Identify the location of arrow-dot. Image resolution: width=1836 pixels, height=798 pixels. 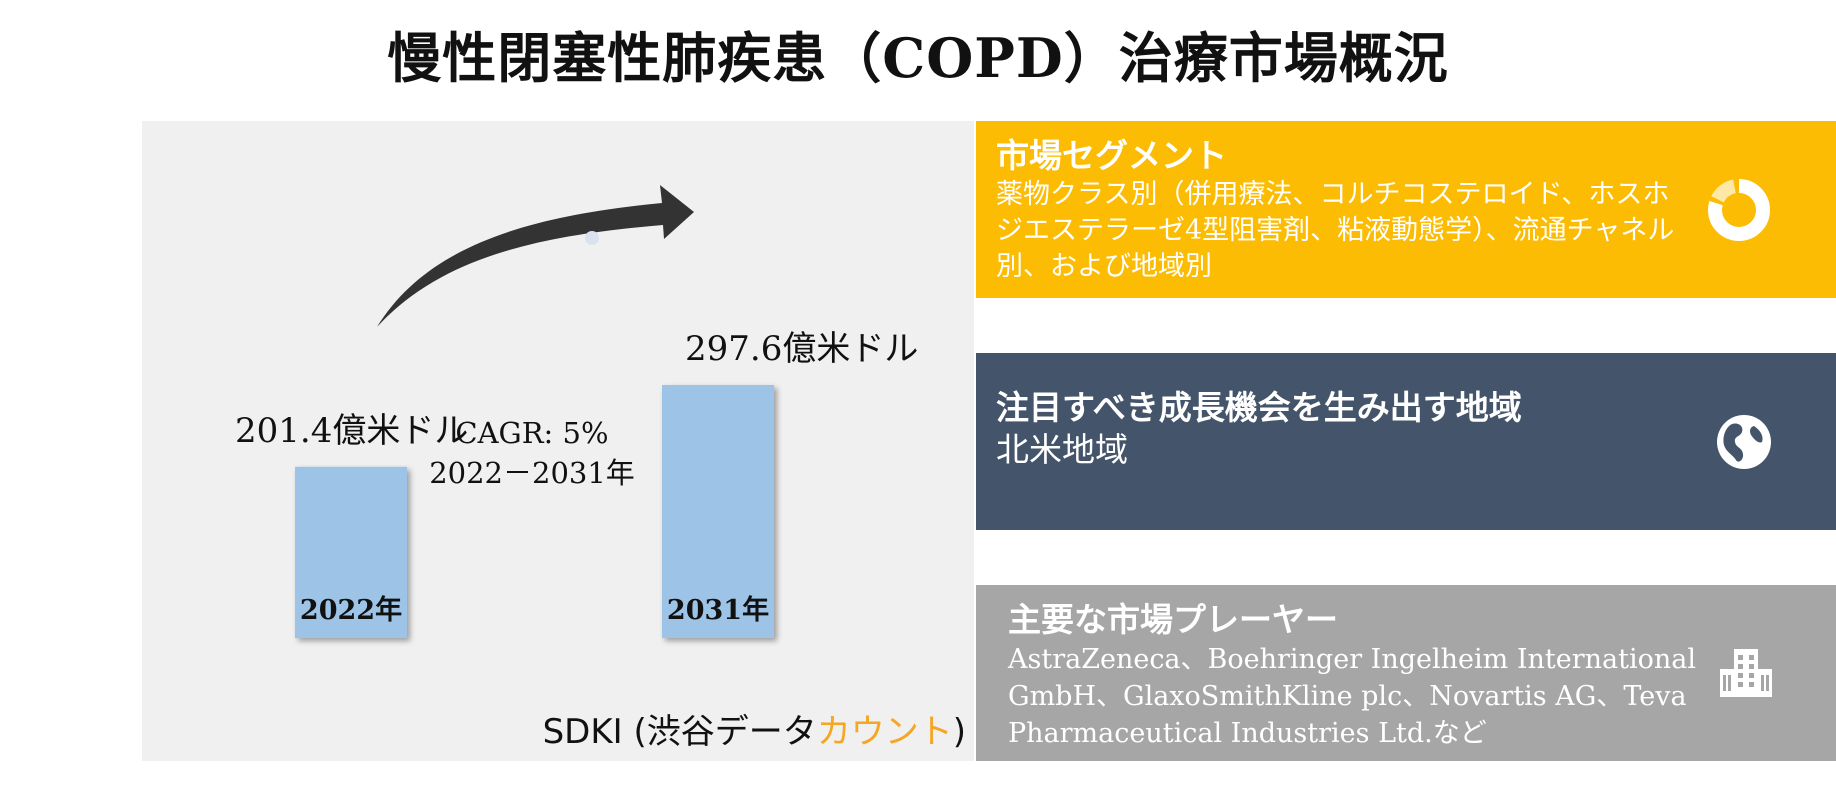
(592, 238).